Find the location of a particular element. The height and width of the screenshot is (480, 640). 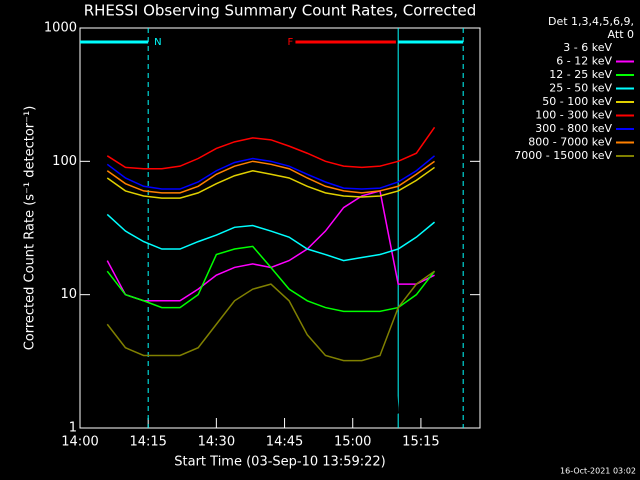

legend-label: 12 - 25 keV is located at coordinates (580, 74).